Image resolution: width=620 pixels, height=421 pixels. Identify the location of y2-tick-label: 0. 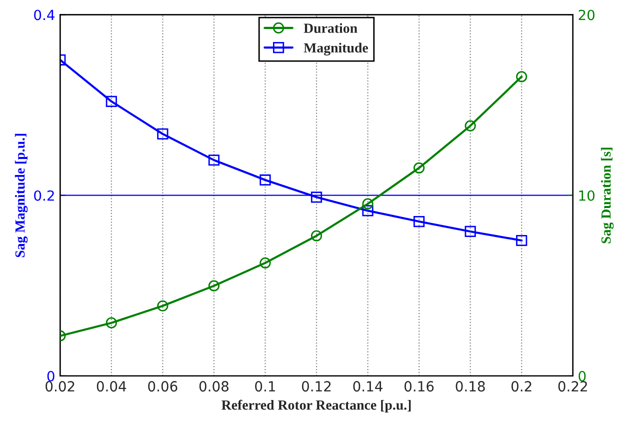
(582, 376).